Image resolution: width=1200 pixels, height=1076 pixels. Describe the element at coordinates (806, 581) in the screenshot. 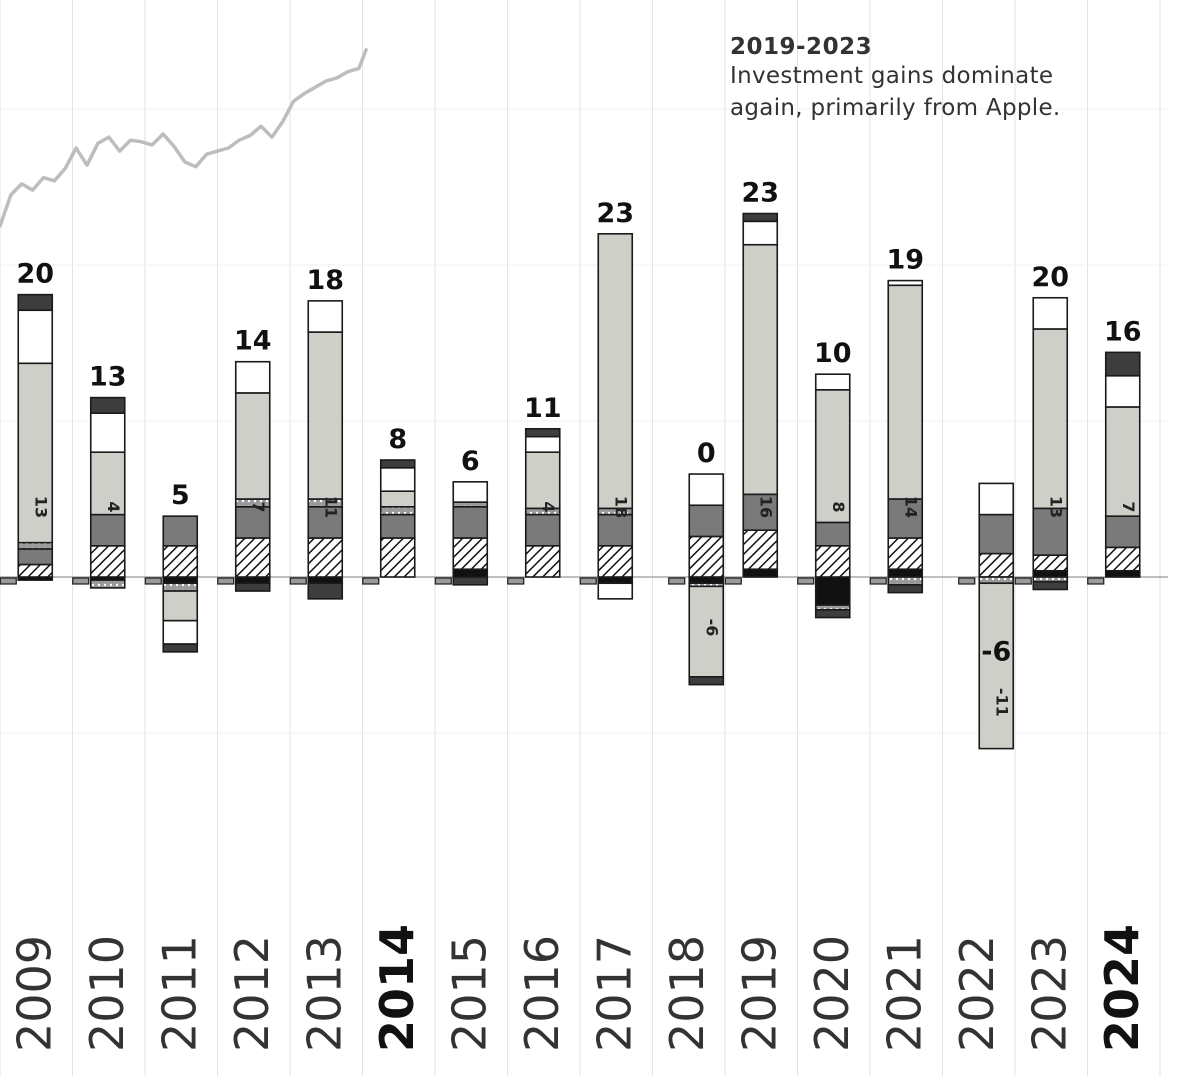

I see `side-bar-2020` at that location.